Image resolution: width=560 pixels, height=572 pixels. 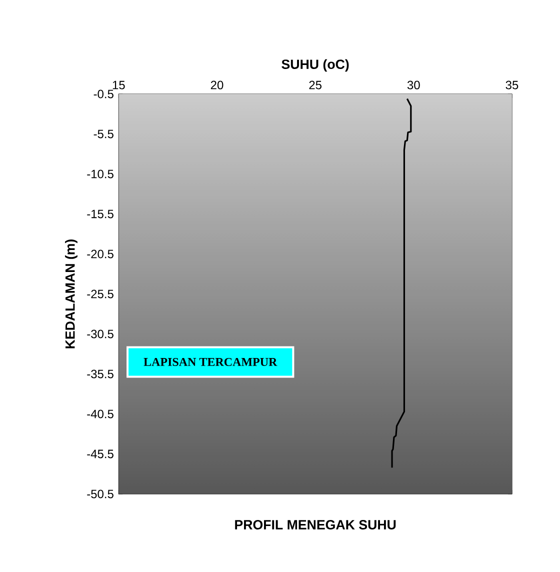 What do you see at coordinates (100, 414) in the screenshot?
I see `y-tick-label: -40.5` at bounding box center [100, 414].